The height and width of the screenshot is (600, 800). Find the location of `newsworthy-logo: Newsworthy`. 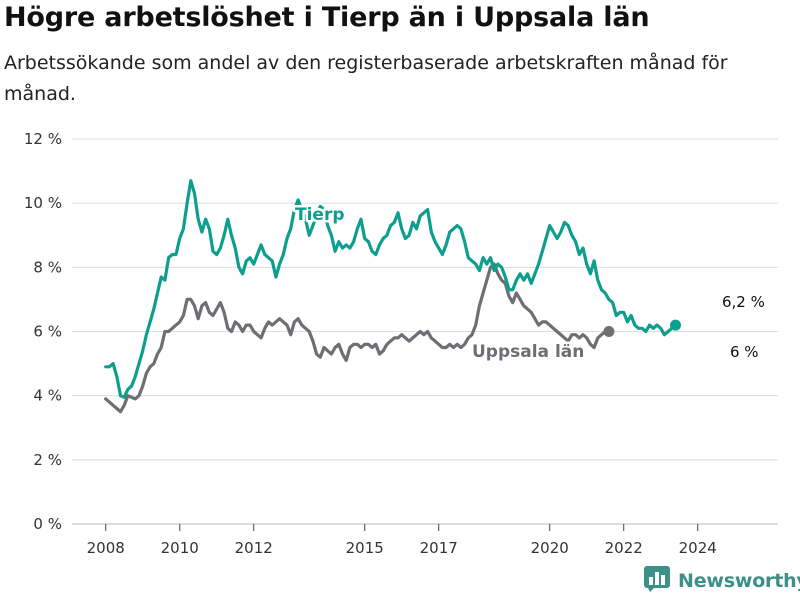

newsworthy-logo: Newsworthy is located at coordinates (722, 581).